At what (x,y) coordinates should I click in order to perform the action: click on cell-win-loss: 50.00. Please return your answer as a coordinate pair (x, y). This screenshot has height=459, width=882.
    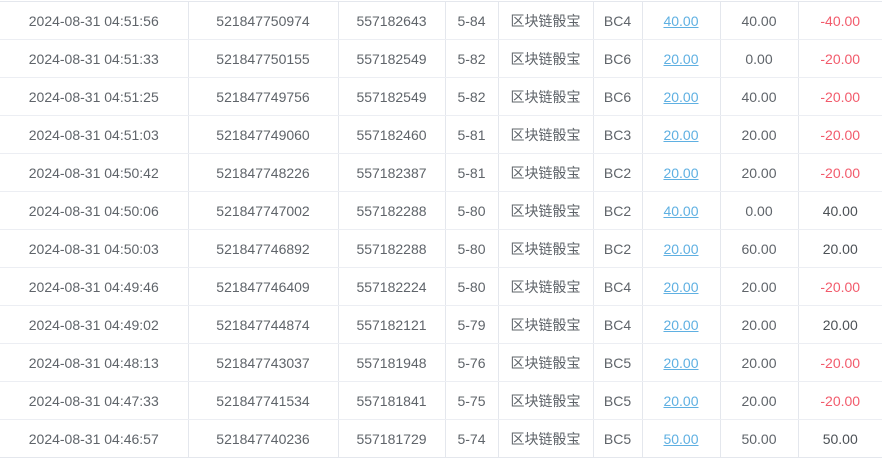
    Looking at the image, I should click on (840, 438).